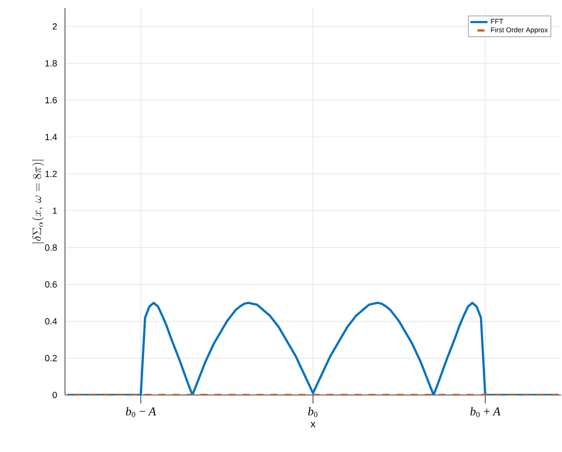 The height and width of the screenshot is (452, 562). I want to click on y-tick-label: 2, so click(54, 26).